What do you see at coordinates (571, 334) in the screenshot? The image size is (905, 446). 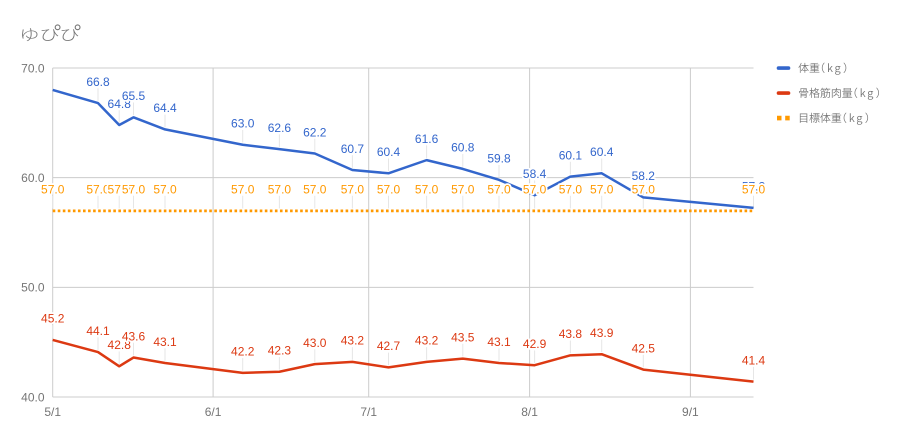 I see `svg-text: 43.8` at bounding box center [571, 334].